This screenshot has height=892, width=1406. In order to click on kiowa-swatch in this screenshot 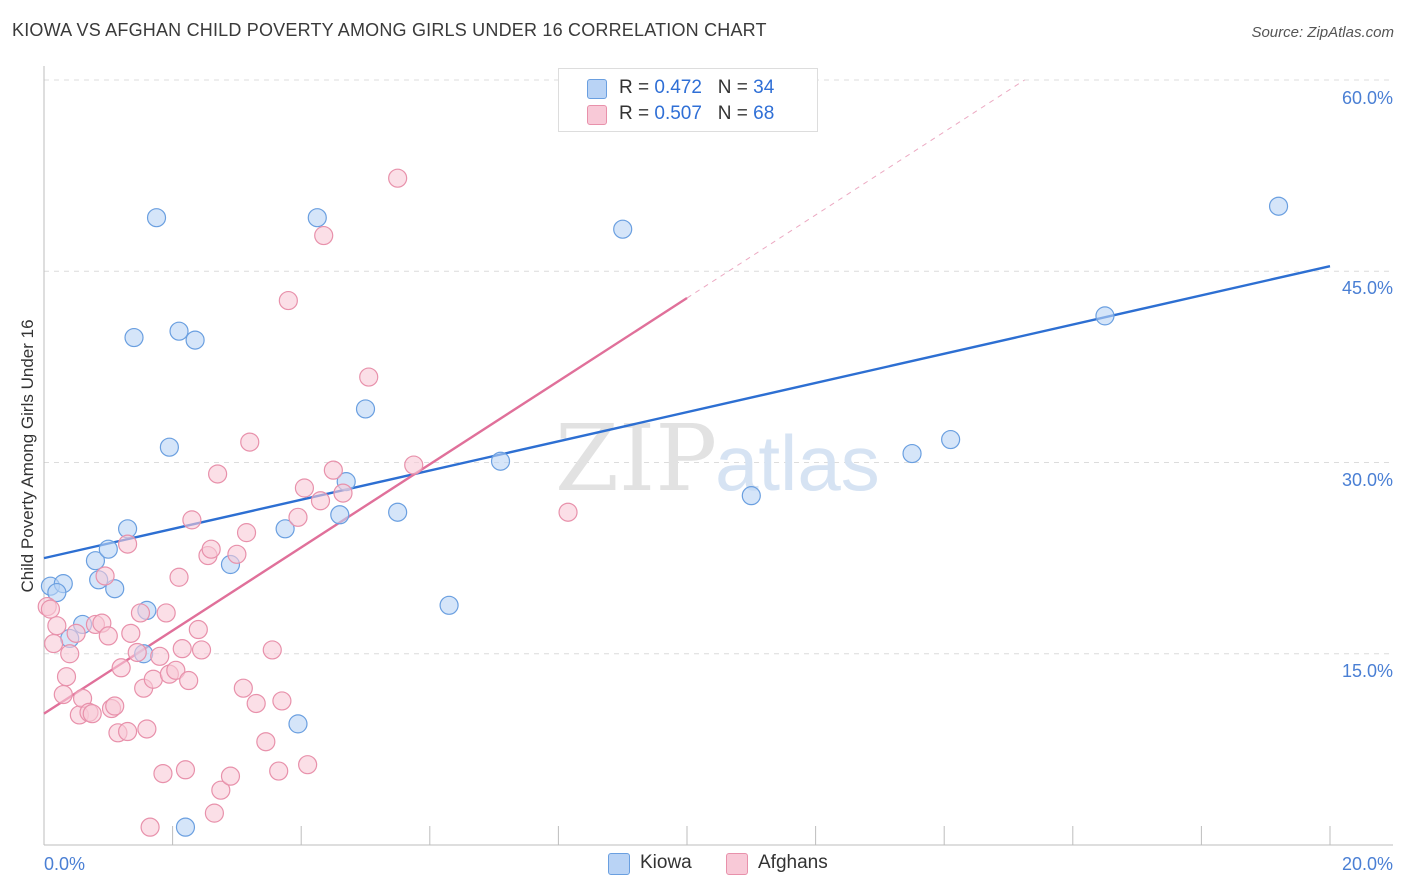, I will do `click(597, 89)`.